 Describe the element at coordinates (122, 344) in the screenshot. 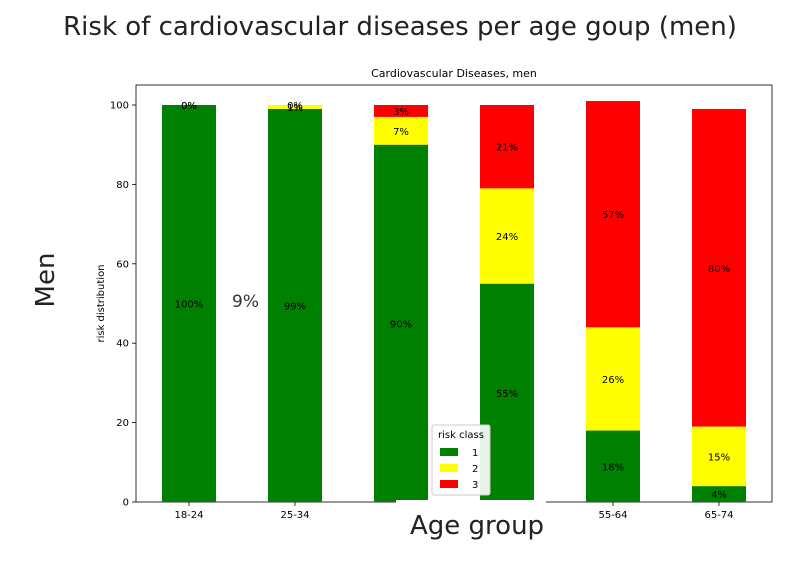

I see `y-tick-label: 40` at that location.